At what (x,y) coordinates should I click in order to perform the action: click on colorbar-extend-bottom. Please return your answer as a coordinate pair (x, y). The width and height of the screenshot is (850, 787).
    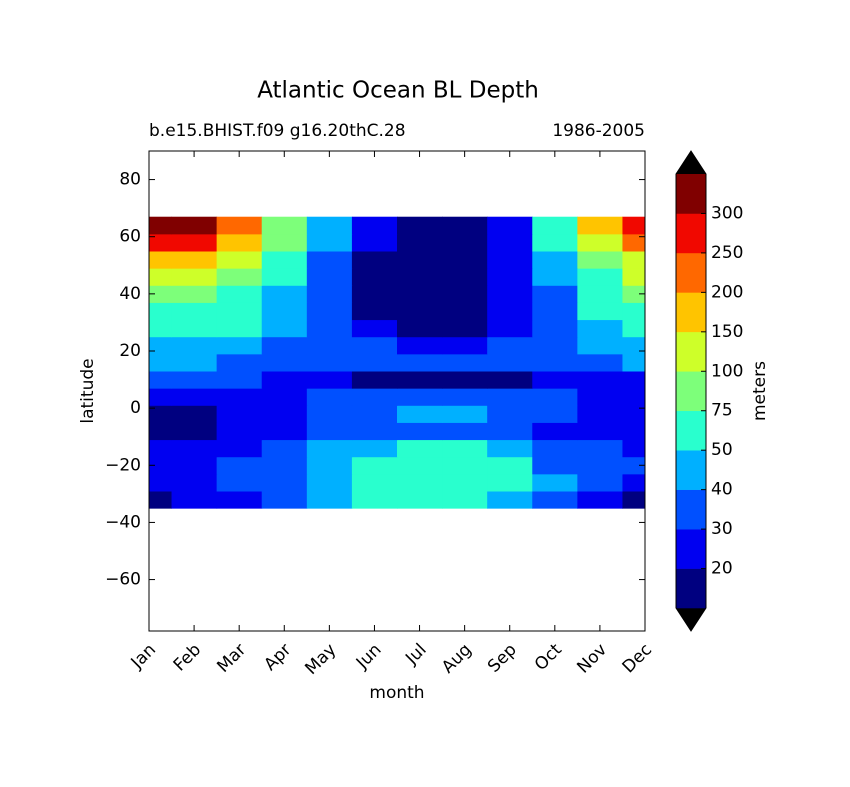
    Looking at the image, I should click on (691, 619).